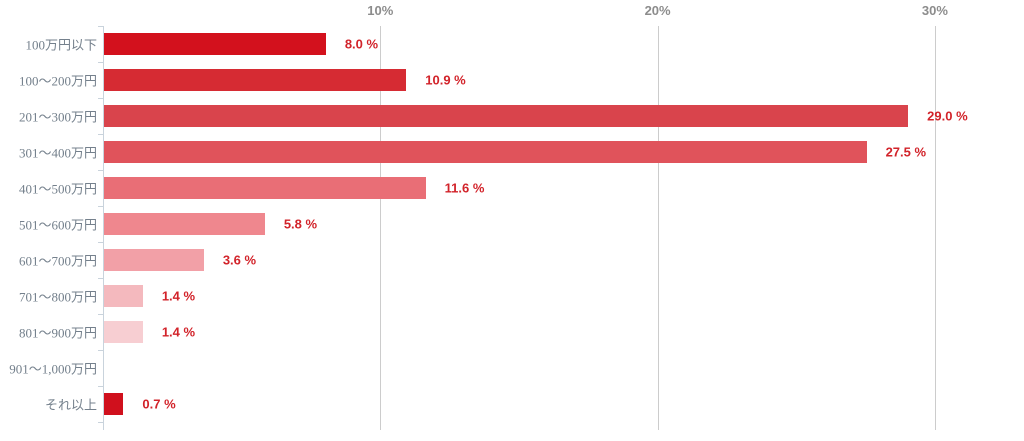 The image size is (1024, 441). I want to click on y-axis-line, so click(103, 228).